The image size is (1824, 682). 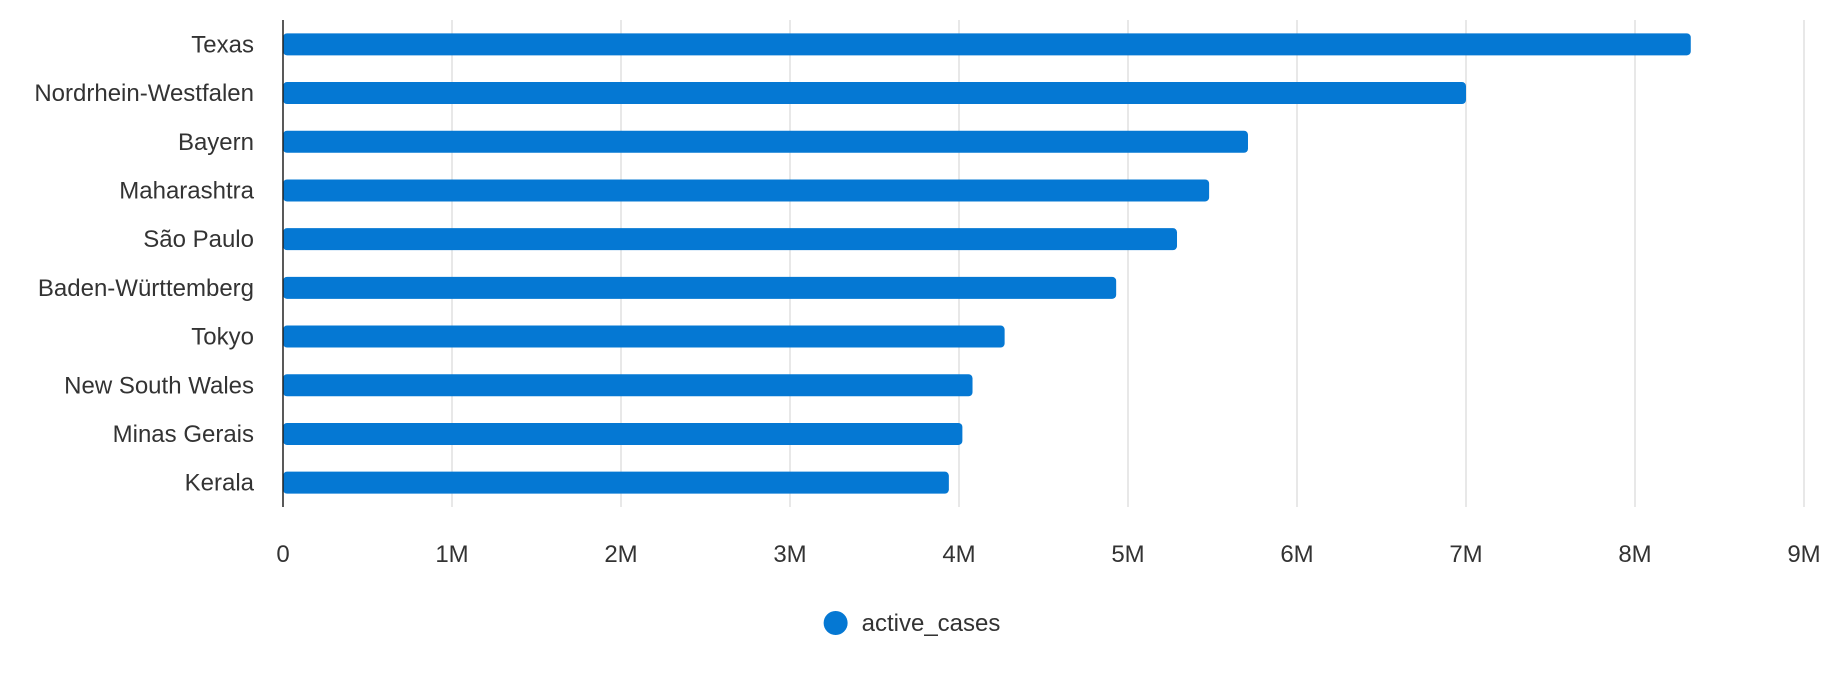 I want to click on x-tick-label: 3M, so click(x=789, y=554).